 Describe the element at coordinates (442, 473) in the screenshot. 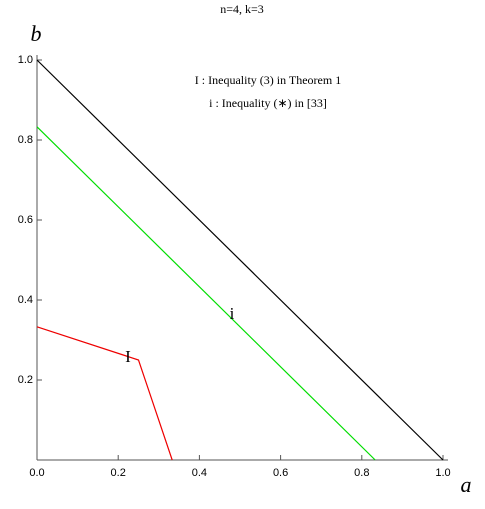

I see `x-tick-label: 1.0` at that location.